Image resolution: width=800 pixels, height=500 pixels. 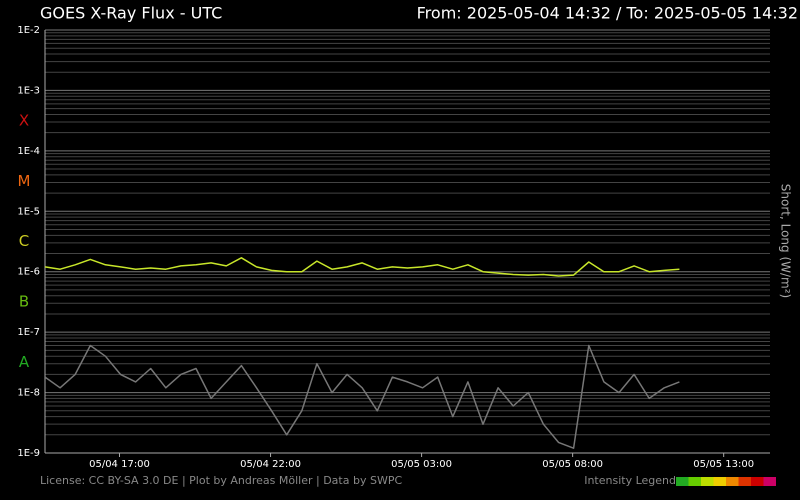 What do you see at coordinates (786, 241) in the screenshot?
I see `y-axis-label: Short, Long (W/m²)` at bounding box center [786, 241].